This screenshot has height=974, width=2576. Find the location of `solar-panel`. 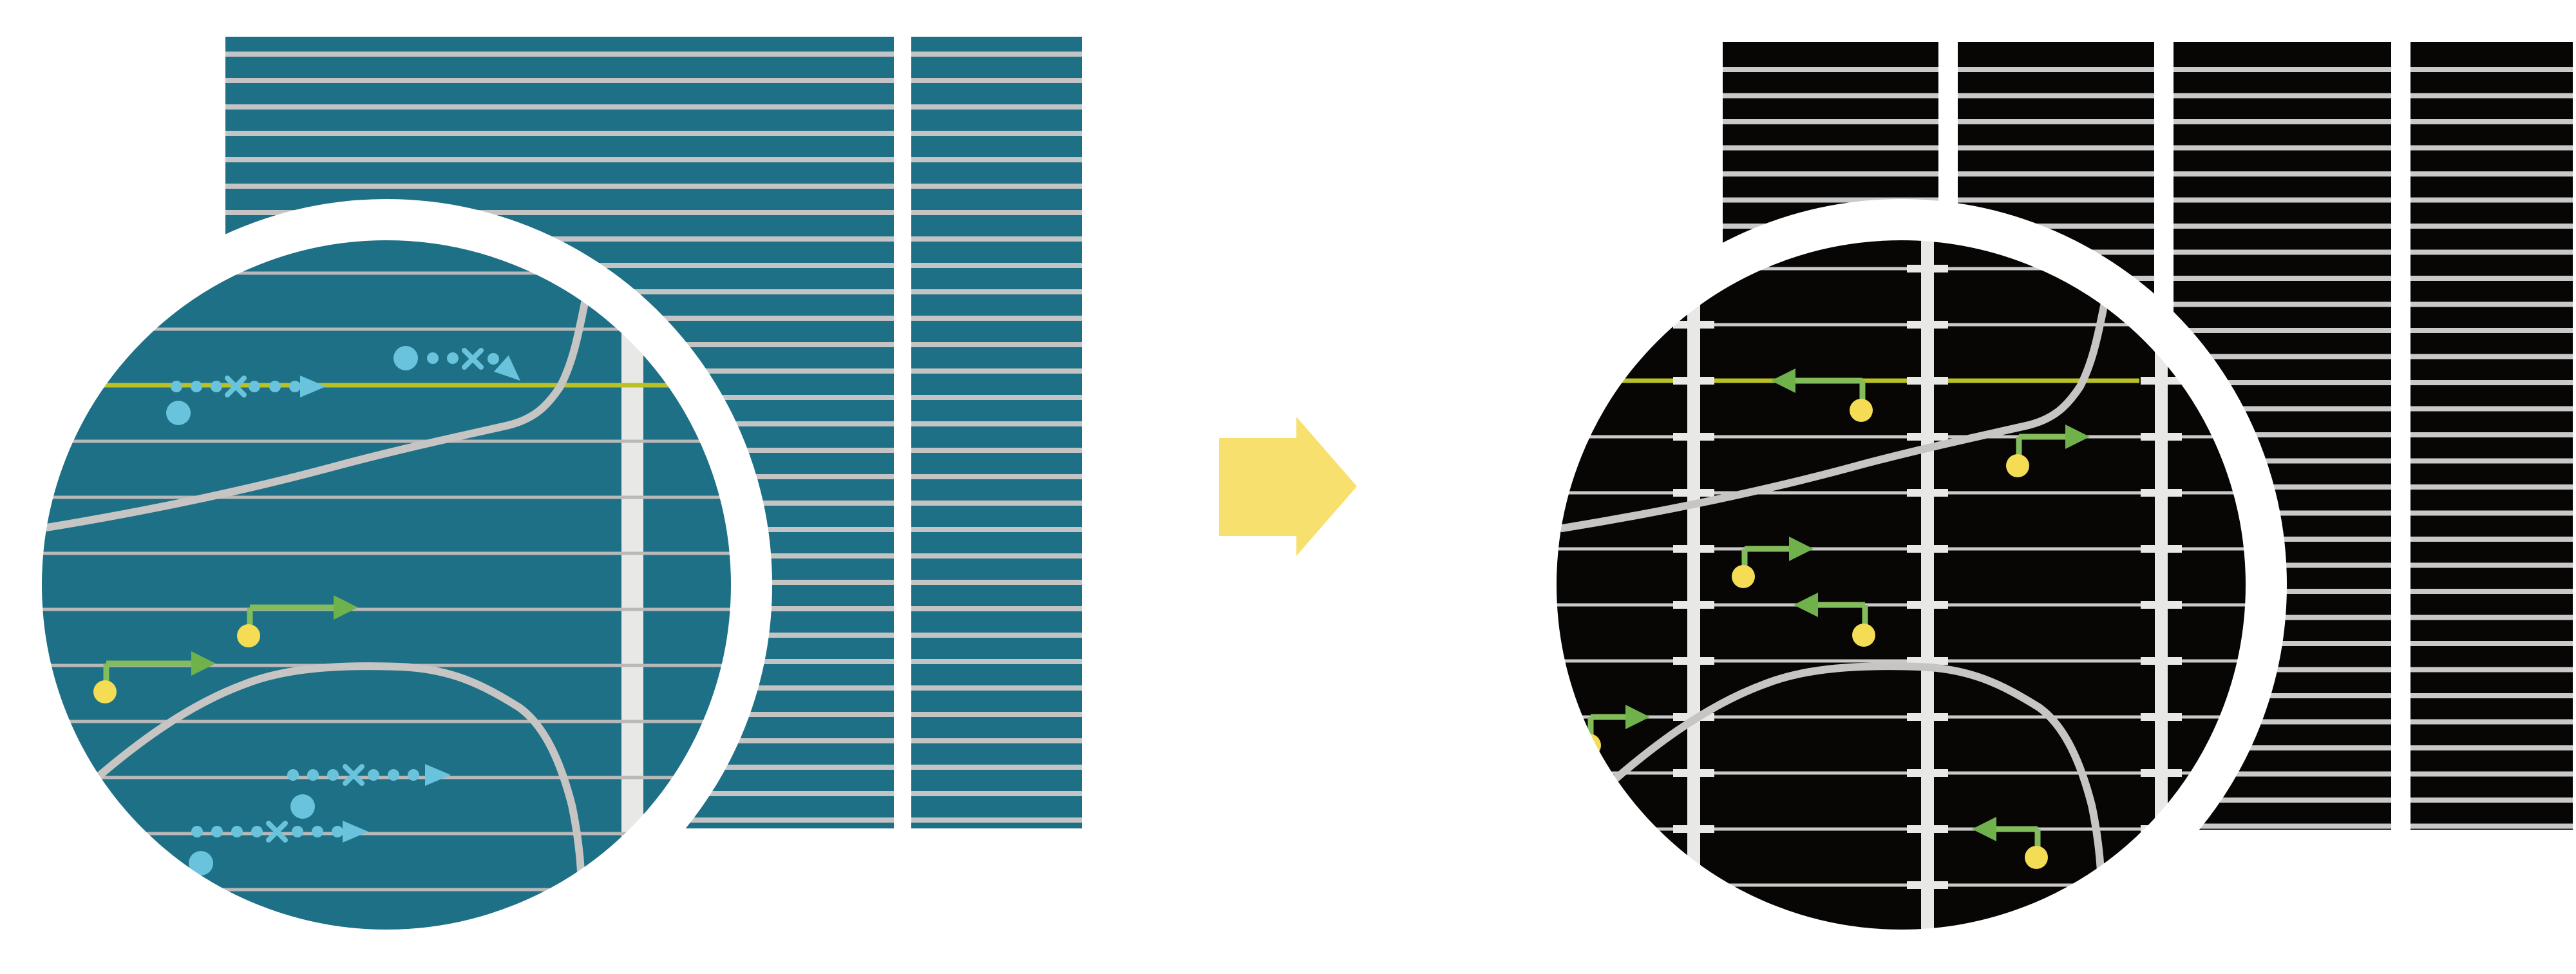

solar-panel is located at coordinates (997, 432).